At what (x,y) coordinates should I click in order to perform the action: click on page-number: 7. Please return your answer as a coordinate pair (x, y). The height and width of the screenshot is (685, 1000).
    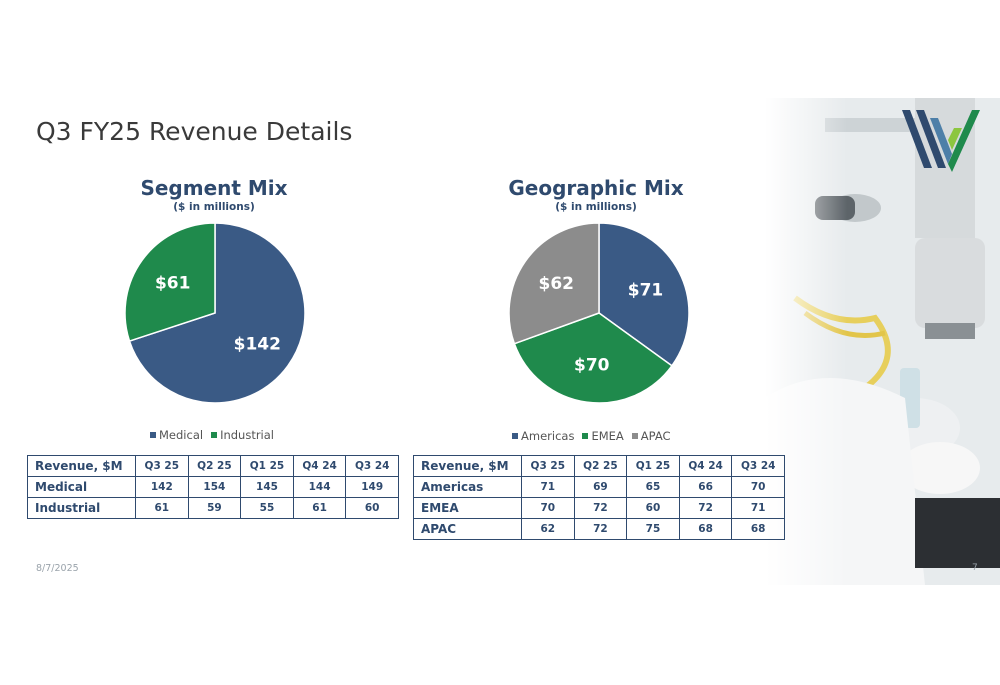
    Looking at the image, I should click on (975, 568).